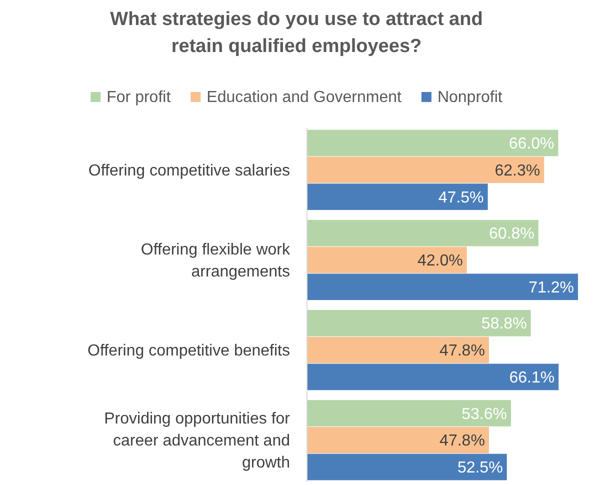  I want to click on data-label: 62.3%, so click(517, 171).